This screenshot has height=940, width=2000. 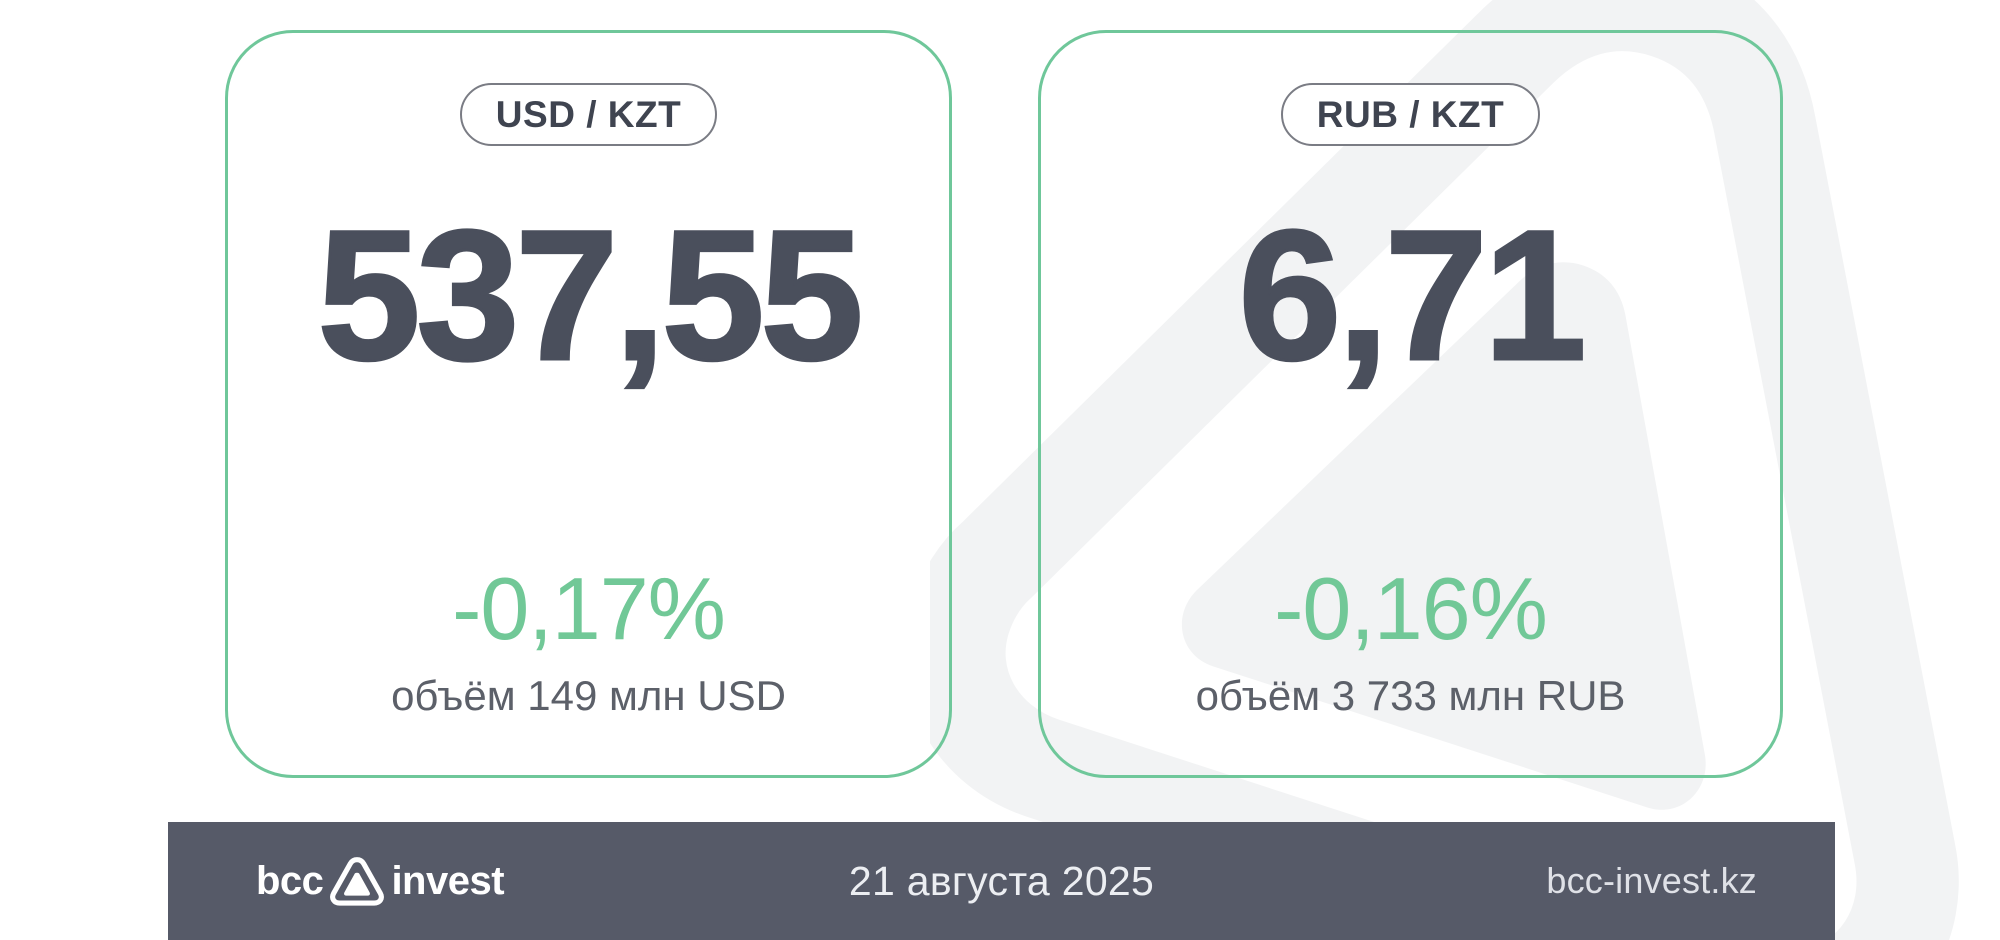 I want to click on bcc-triangle-icon, so click(x=357, y=881).